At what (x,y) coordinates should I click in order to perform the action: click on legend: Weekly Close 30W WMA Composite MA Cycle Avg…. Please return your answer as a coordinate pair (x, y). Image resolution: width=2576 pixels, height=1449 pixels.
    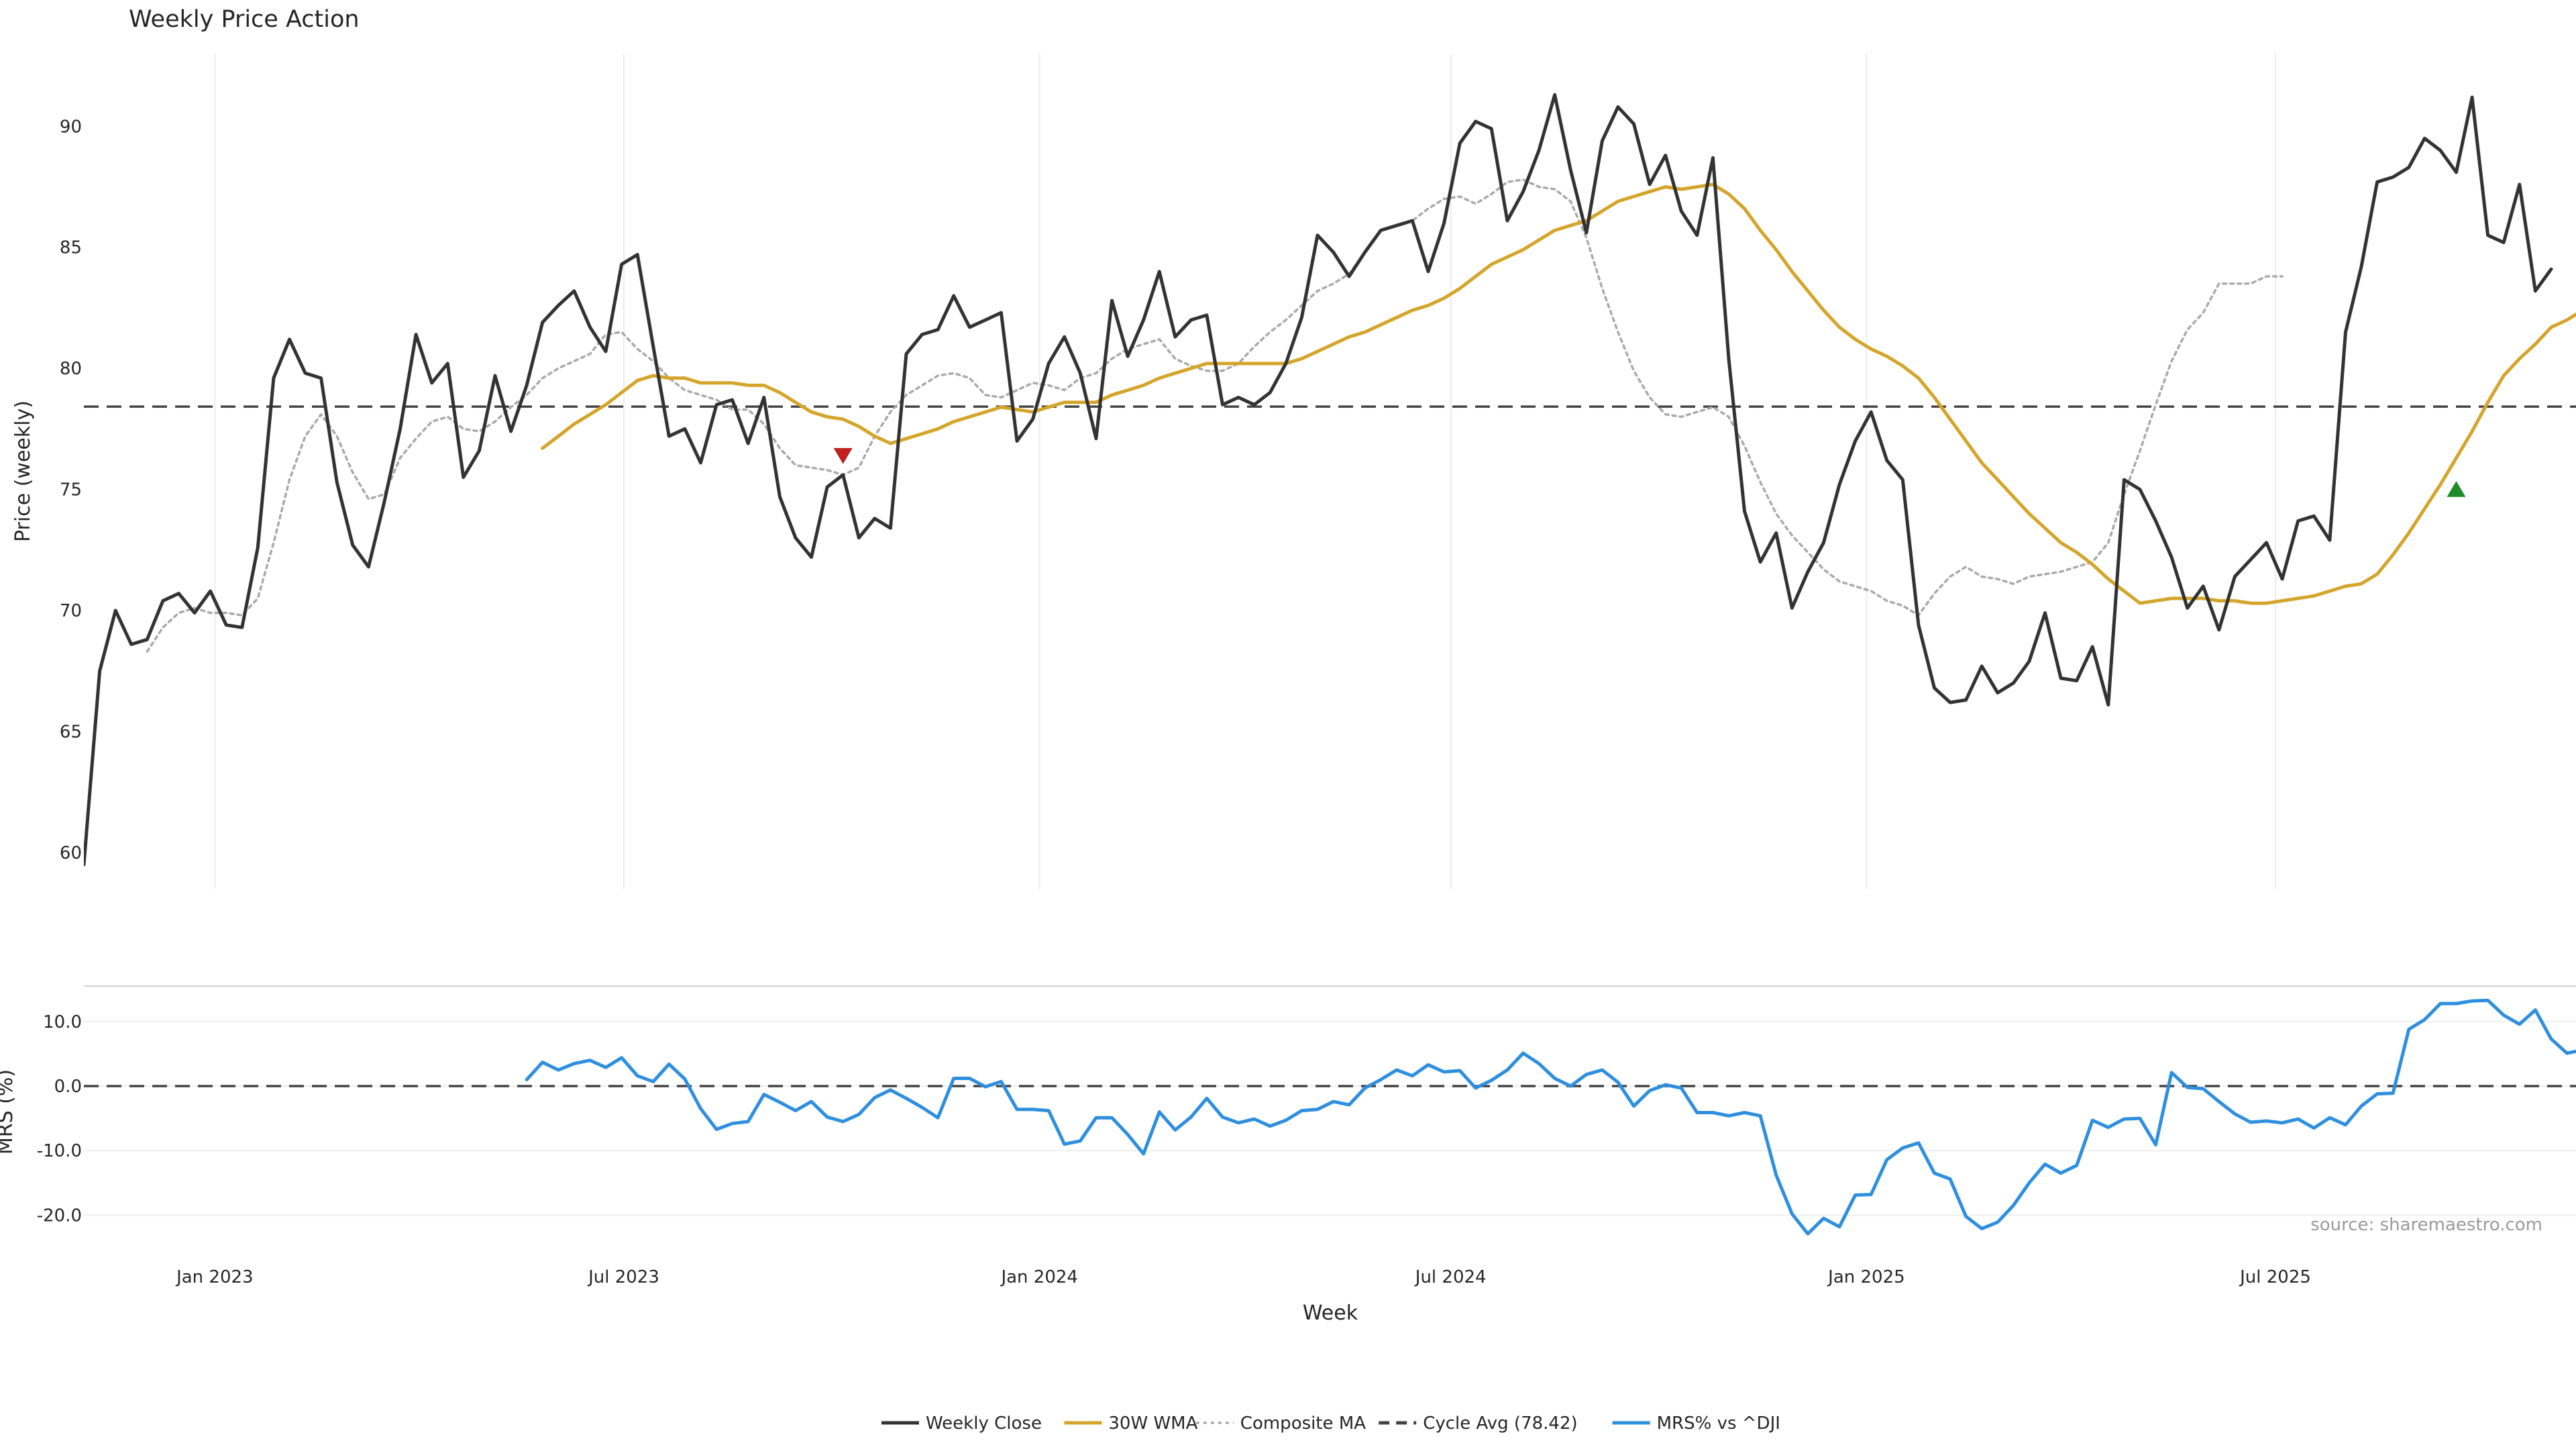
    Looking at the image, I should click on (1330, 1423).